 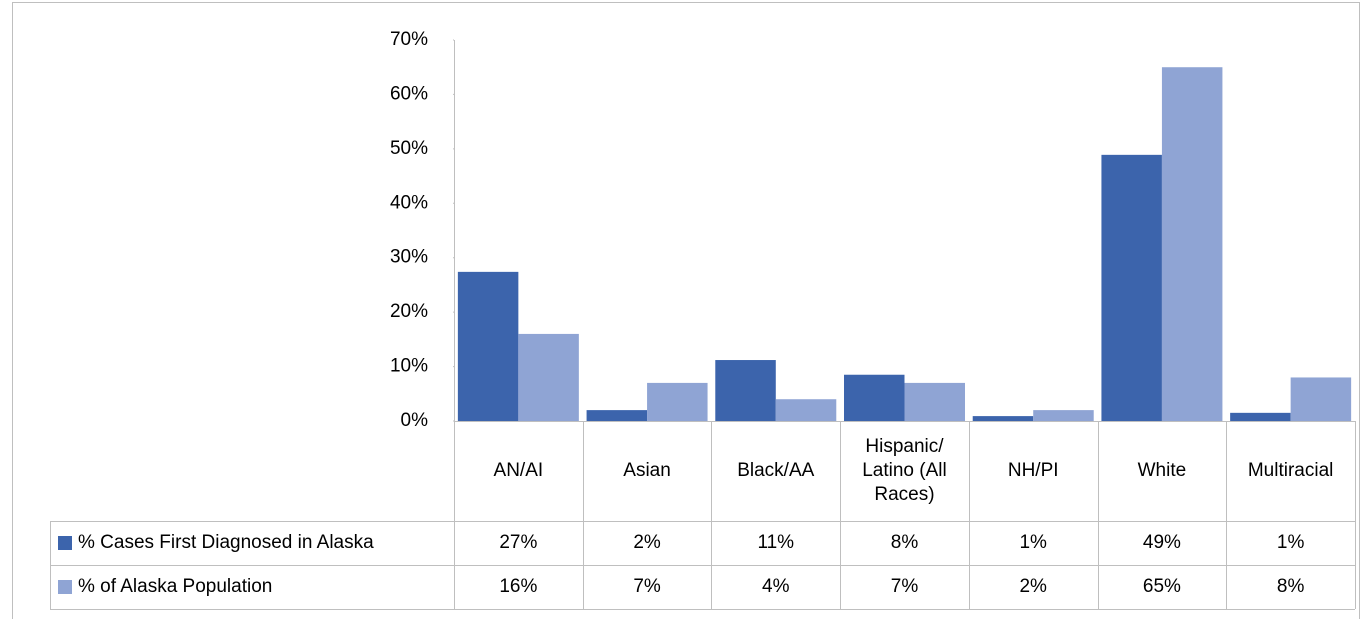 I want to click on table-value-text: 49%, so click(x=1161, y=542).